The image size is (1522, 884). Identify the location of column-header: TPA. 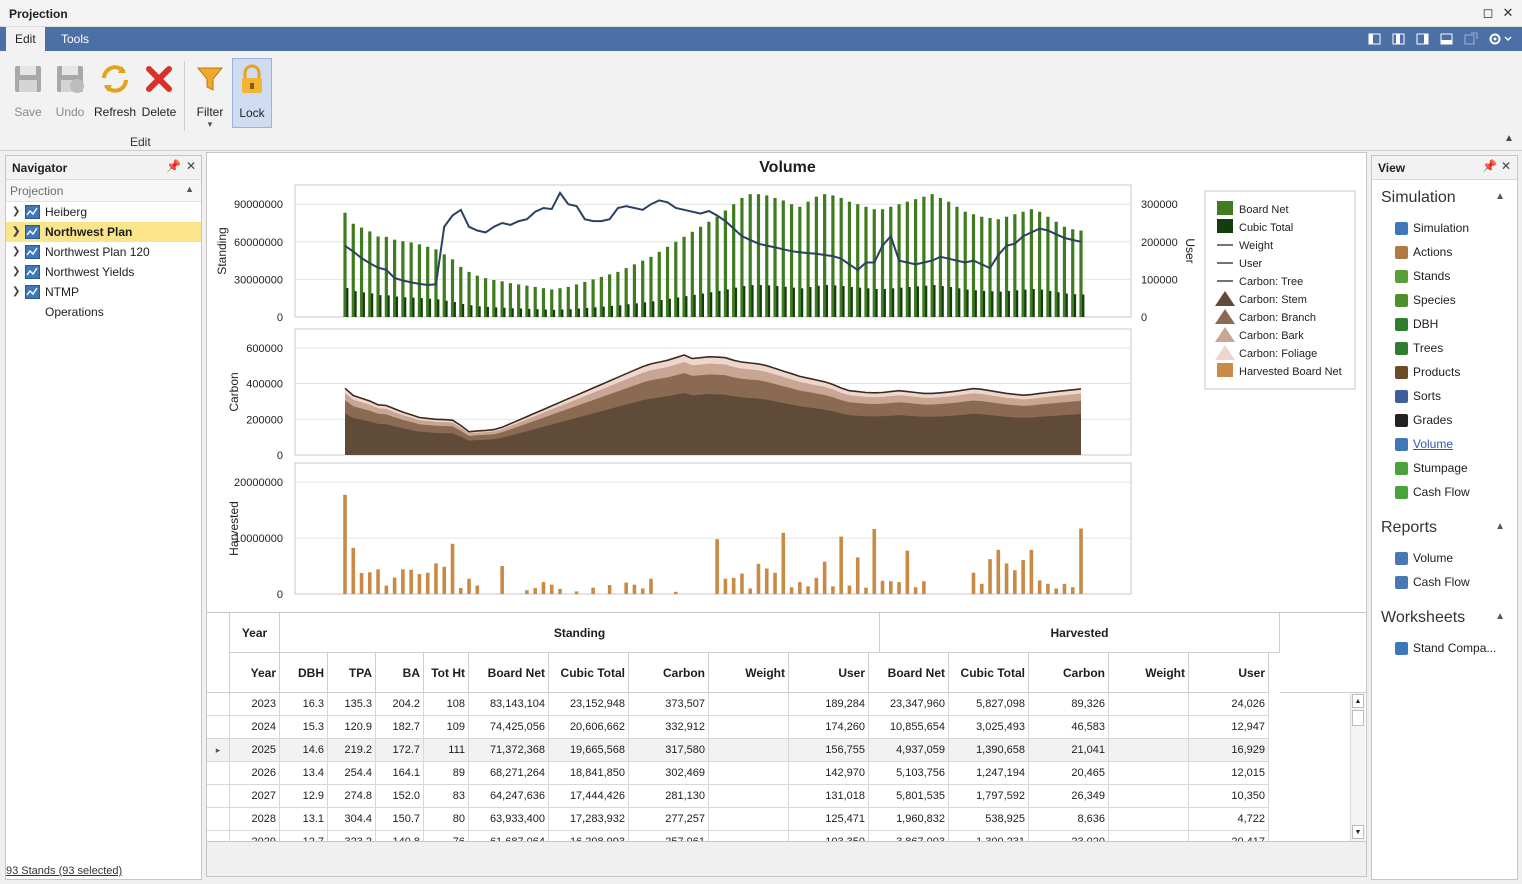
(352, 673).